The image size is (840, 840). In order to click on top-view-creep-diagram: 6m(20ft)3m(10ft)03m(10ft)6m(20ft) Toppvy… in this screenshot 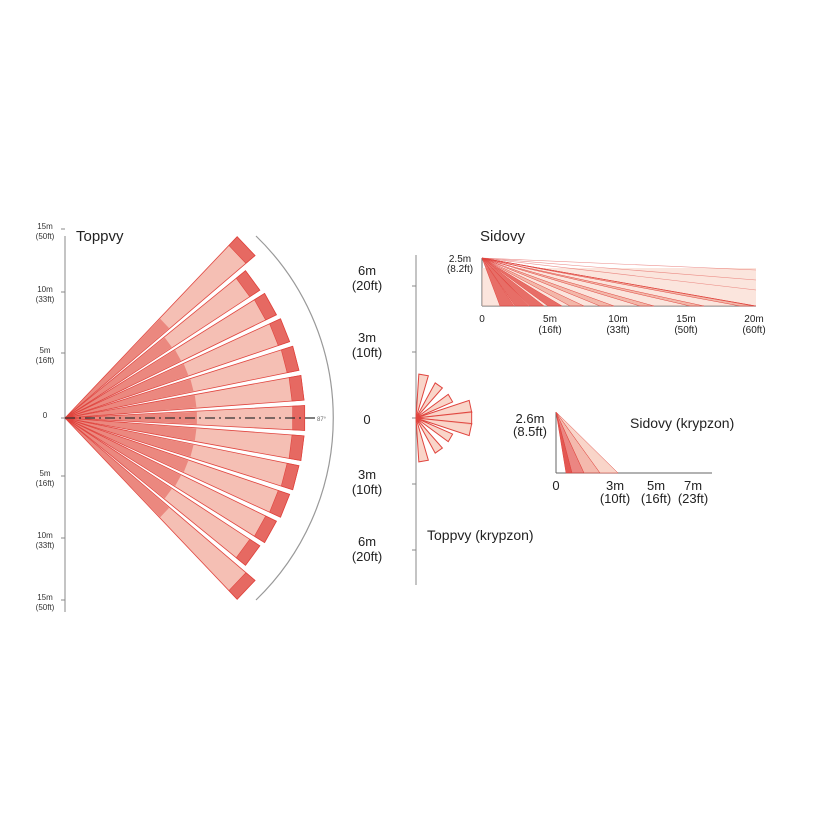, I will do `click(443, 420)`.